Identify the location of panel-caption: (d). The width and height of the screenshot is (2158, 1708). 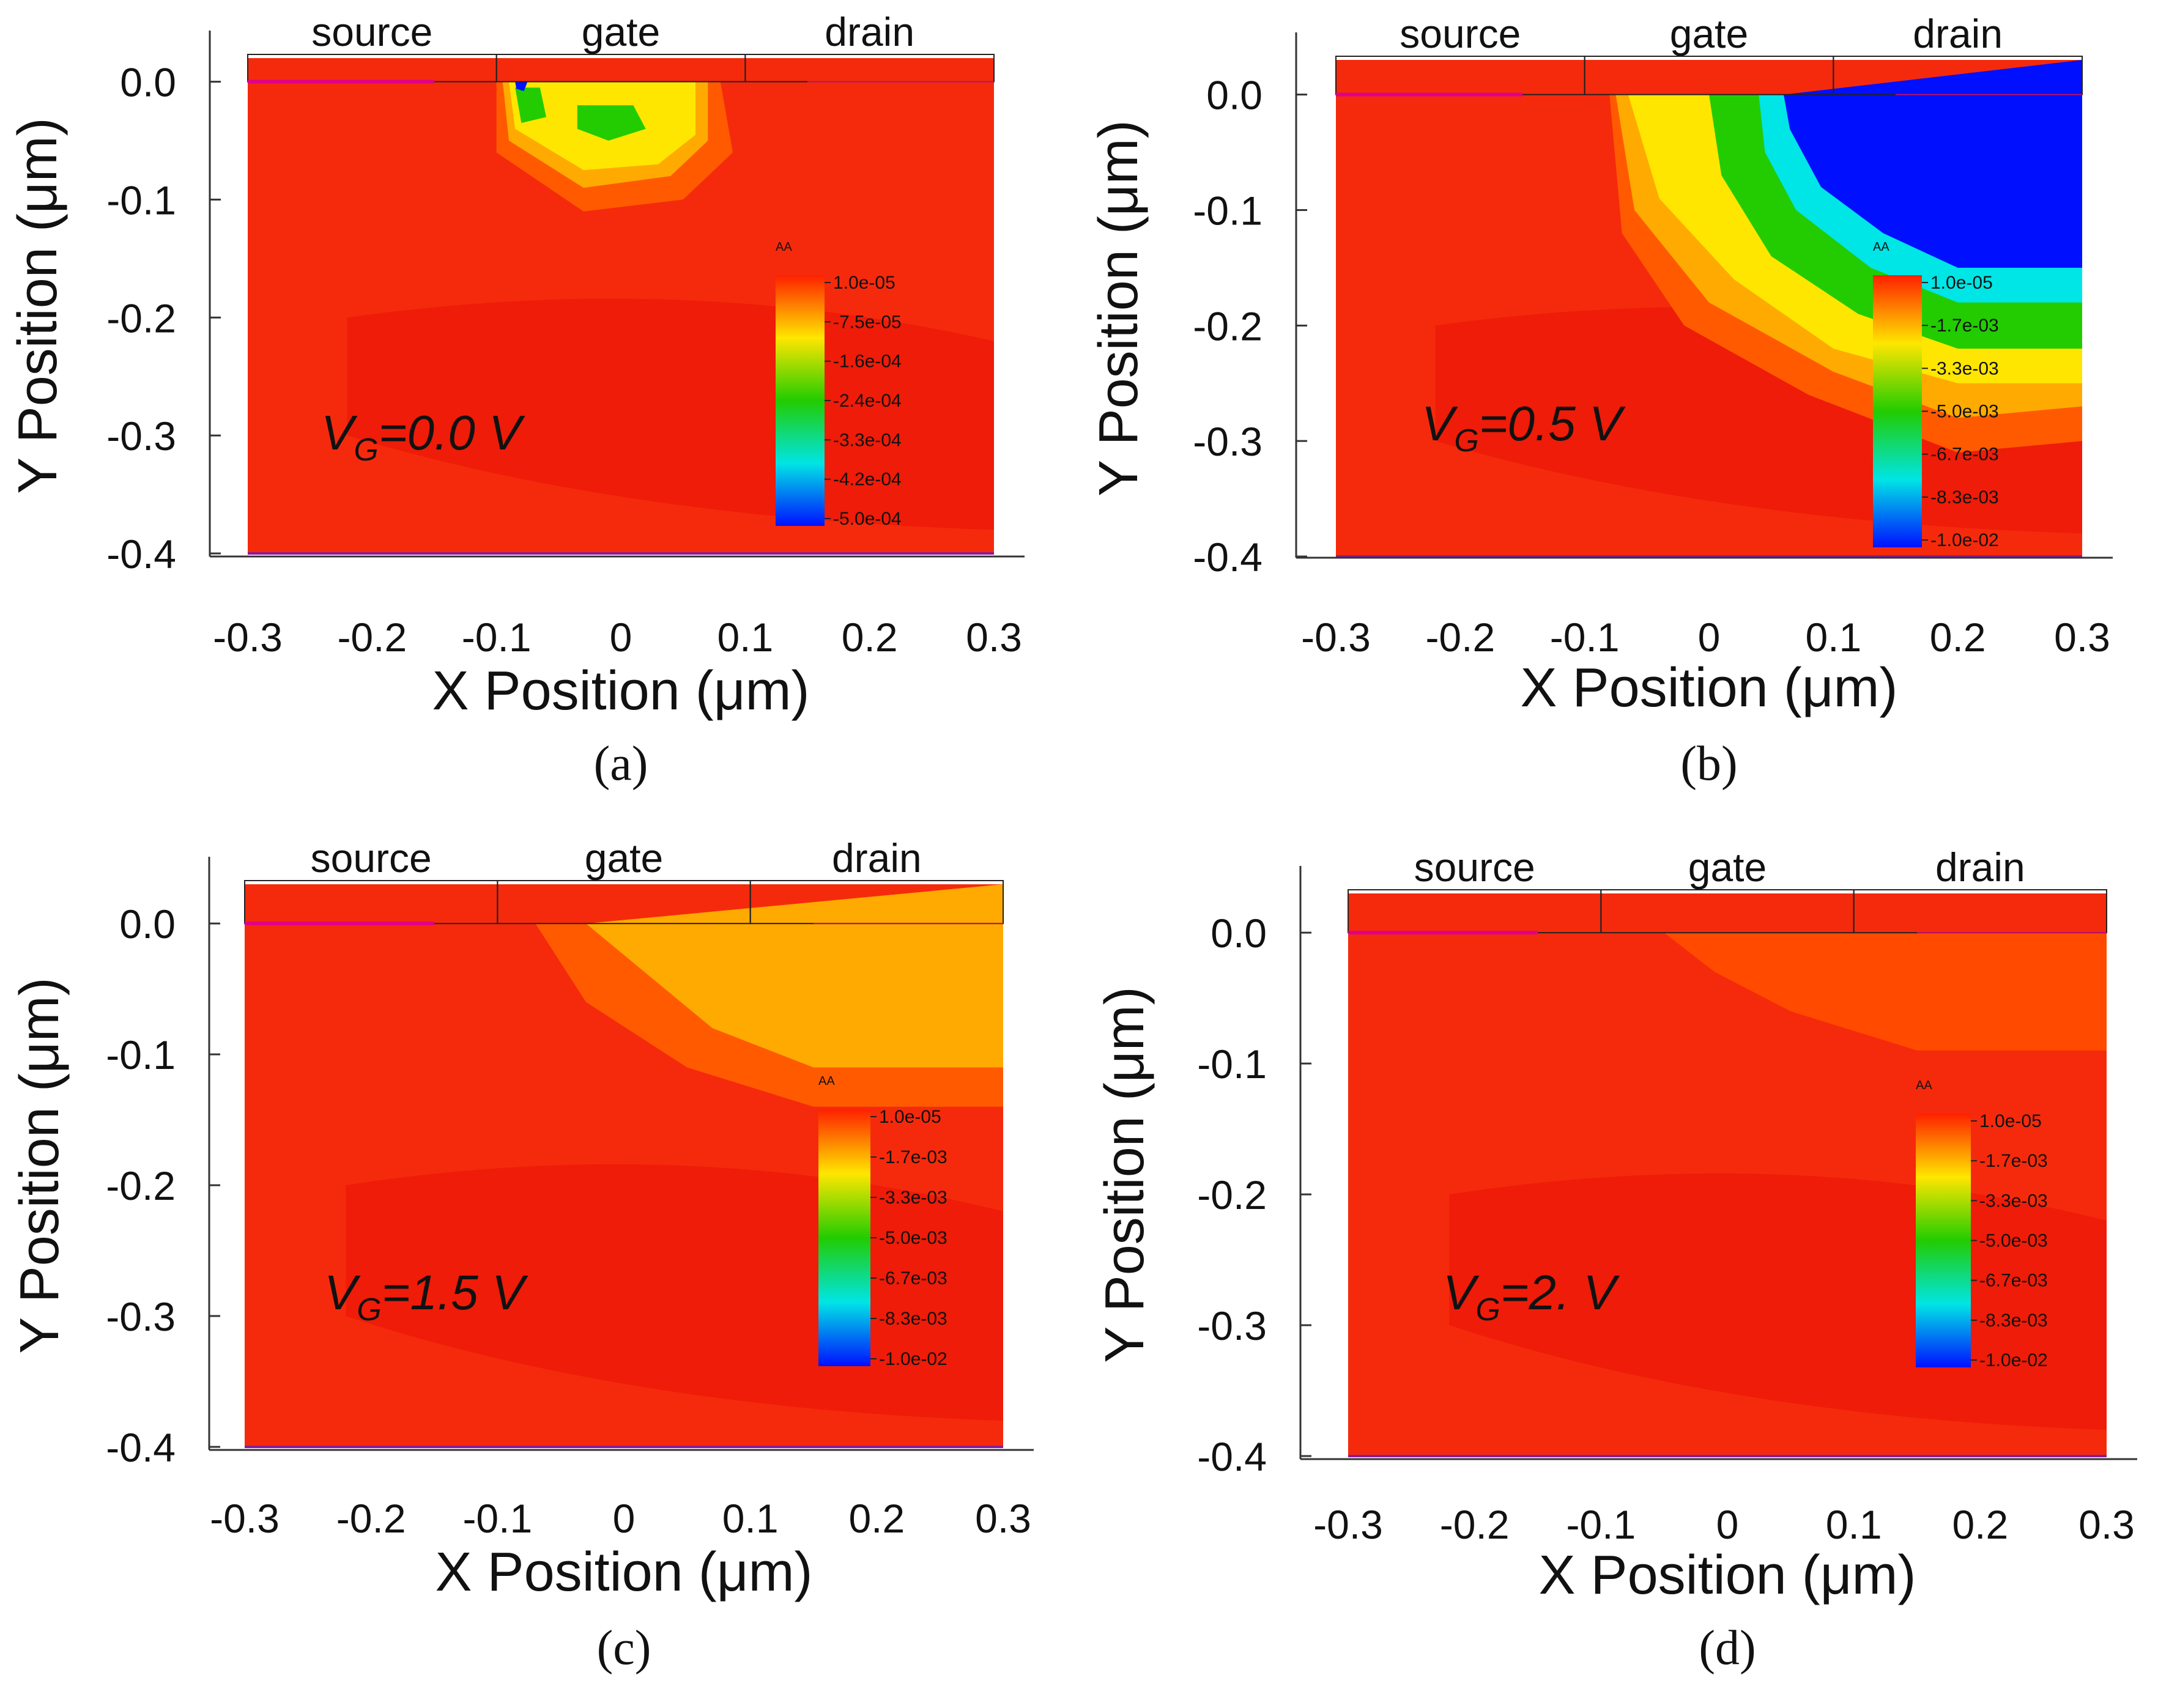
(1727, 1648).